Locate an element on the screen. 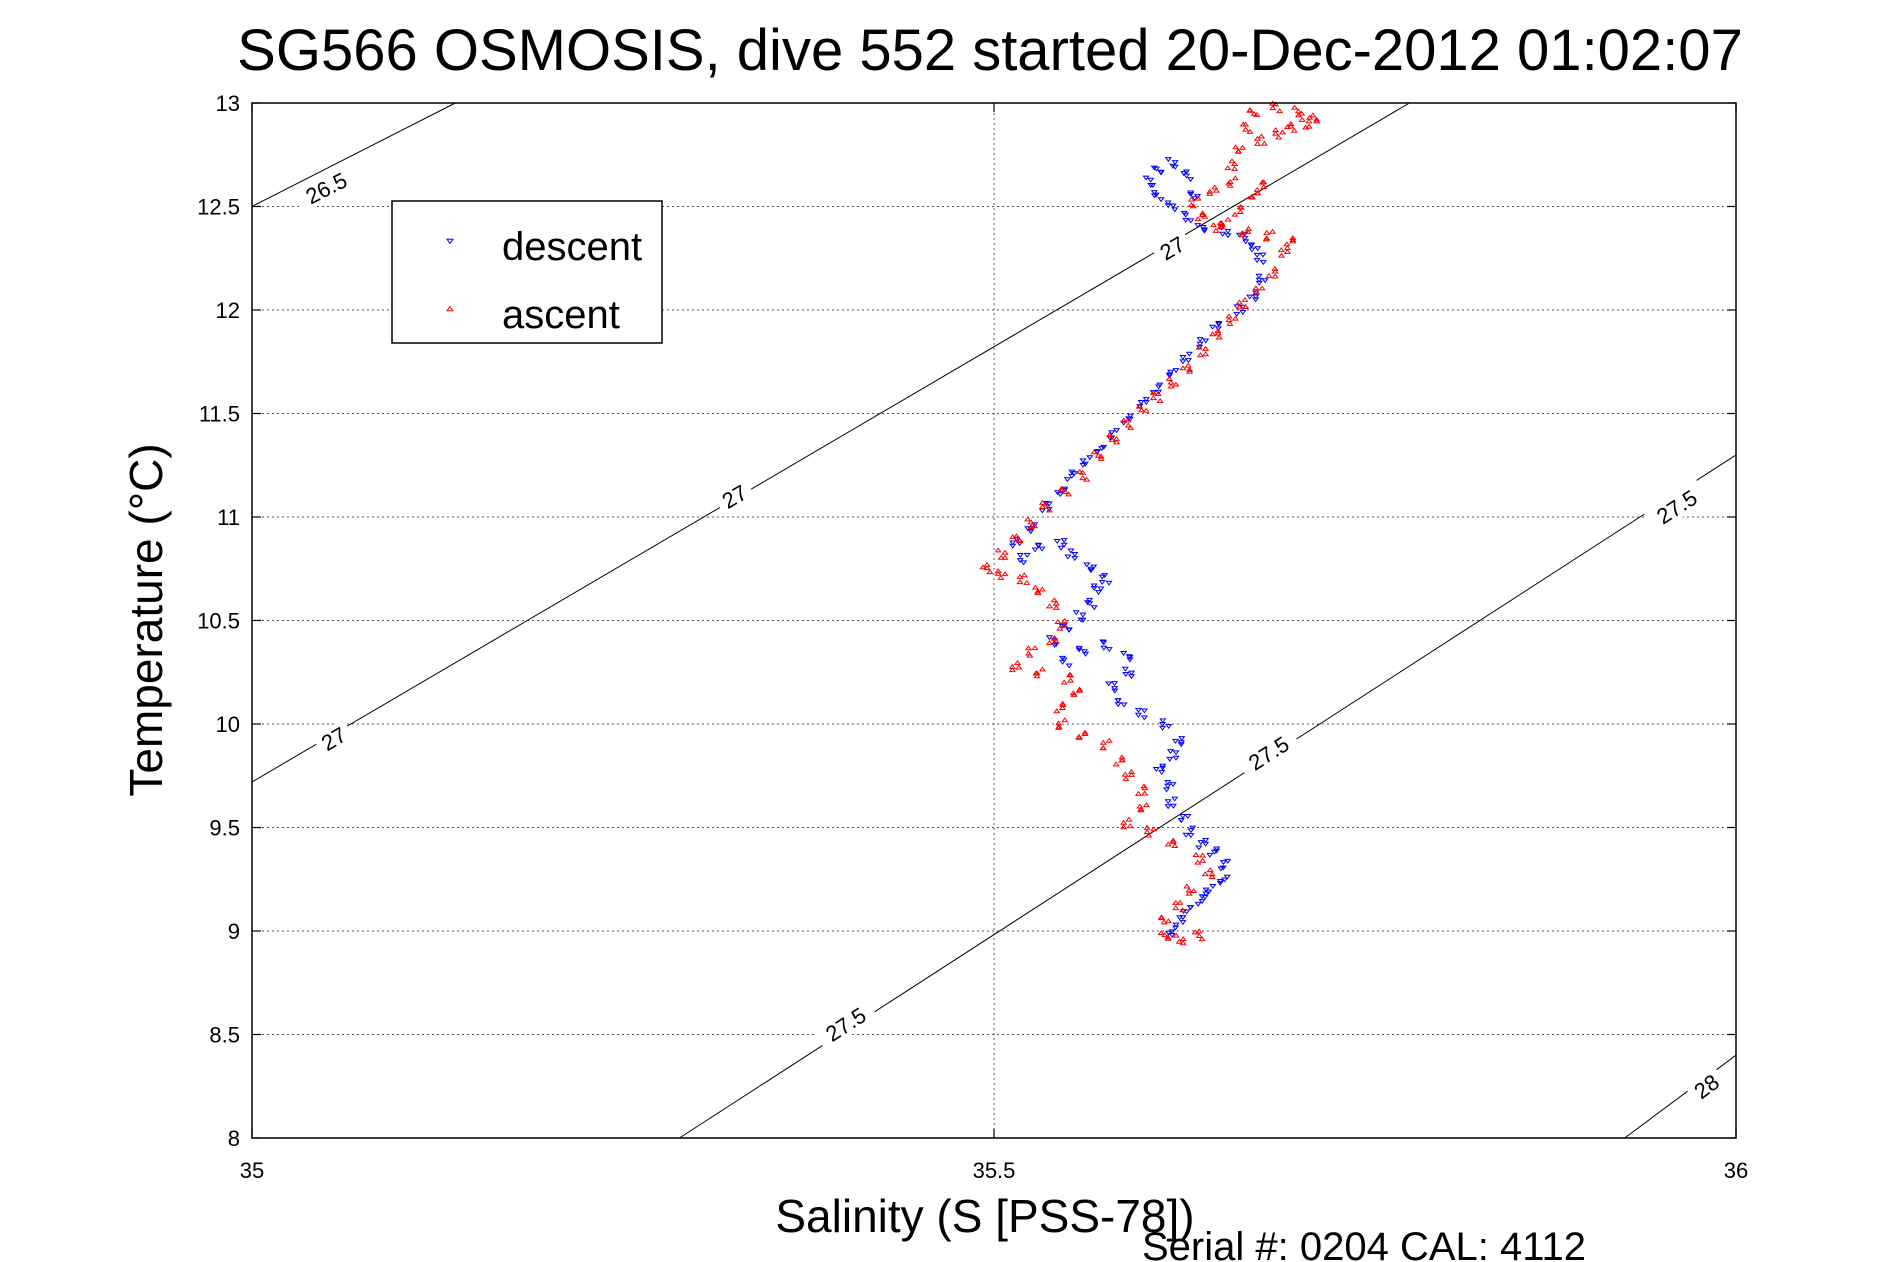  contour-label-27.5: 27.5 is located at coordinates (846, 1024).